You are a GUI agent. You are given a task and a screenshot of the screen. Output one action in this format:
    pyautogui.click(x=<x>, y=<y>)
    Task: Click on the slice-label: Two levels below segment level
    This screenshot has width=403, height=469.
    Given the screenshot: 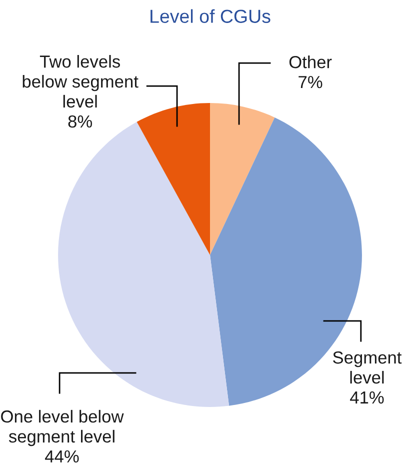 What is the action you would take?
    pyautogui.click(x=80, y=81)
    